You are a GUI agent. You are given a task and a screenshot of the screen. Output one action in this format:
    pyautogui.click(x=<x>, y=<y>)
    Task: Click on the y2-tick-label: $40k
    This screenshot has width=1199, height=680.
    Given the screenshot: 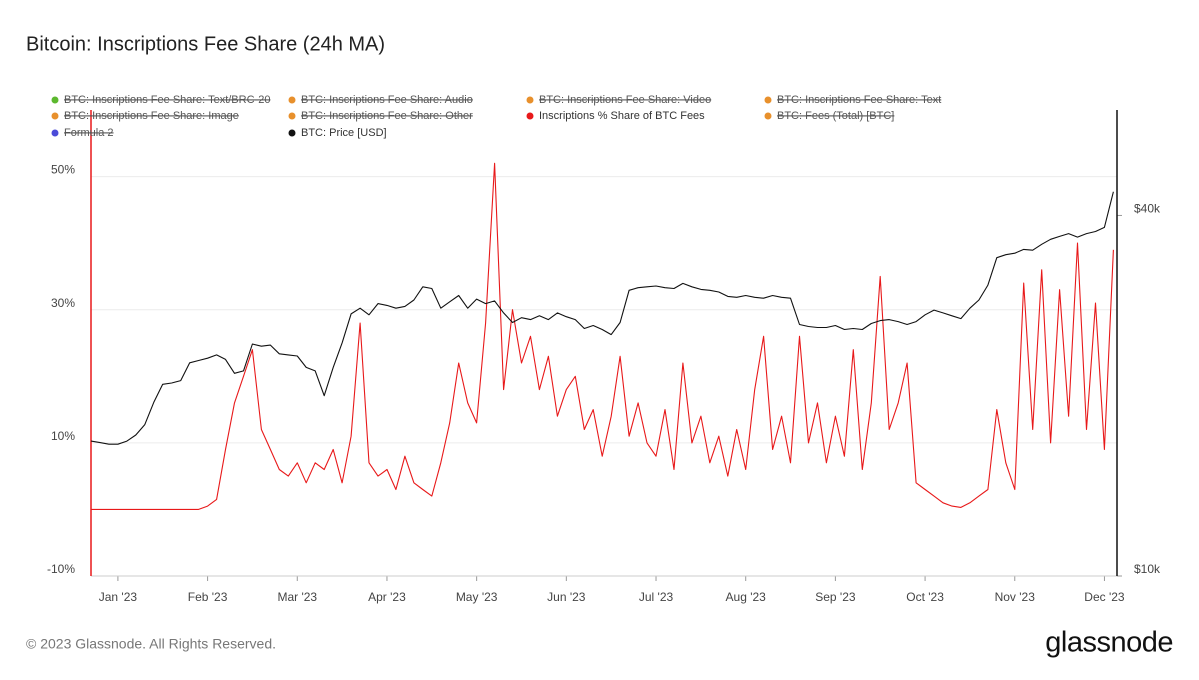 What is the action you would take?
    pyautogui.click(x=1147, y=209)
    